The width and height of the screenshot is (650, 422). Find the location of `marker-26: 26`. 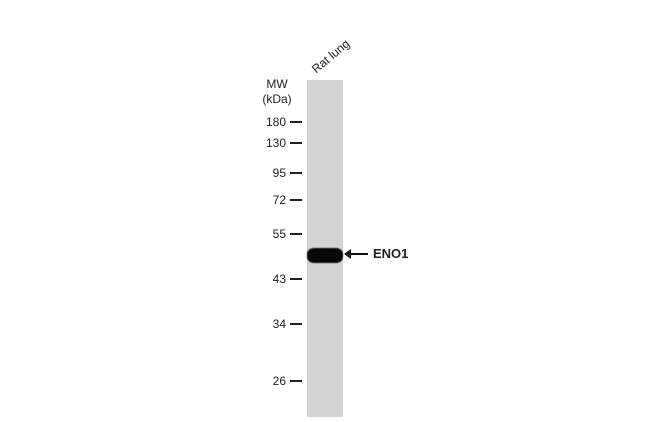

marker-26: 26 is located at coordinates (276, 381).